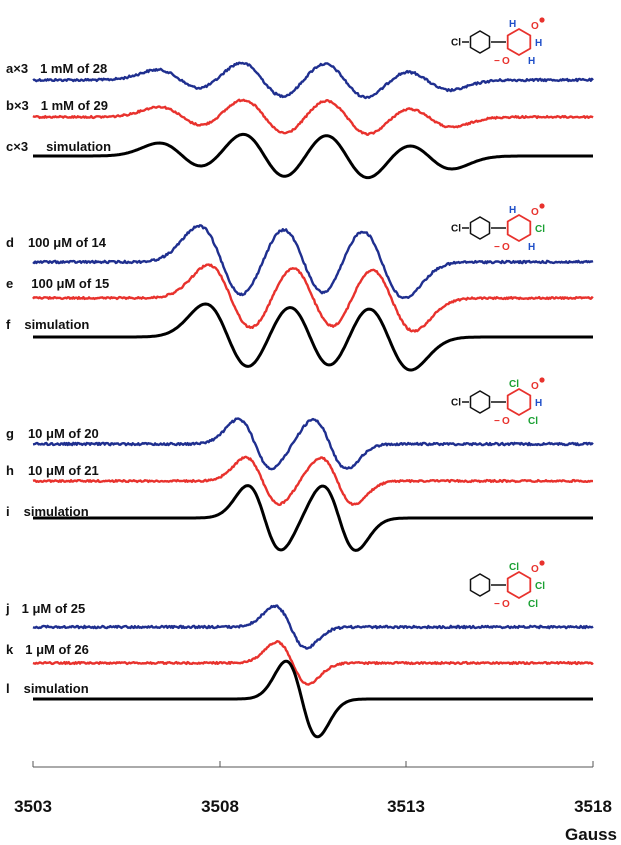 The image size is (621, 845). What do you see at coordinates (47, 324) in the screenshot?
I see `trace-label-f: f simulation` at bounding box center [47, 324].